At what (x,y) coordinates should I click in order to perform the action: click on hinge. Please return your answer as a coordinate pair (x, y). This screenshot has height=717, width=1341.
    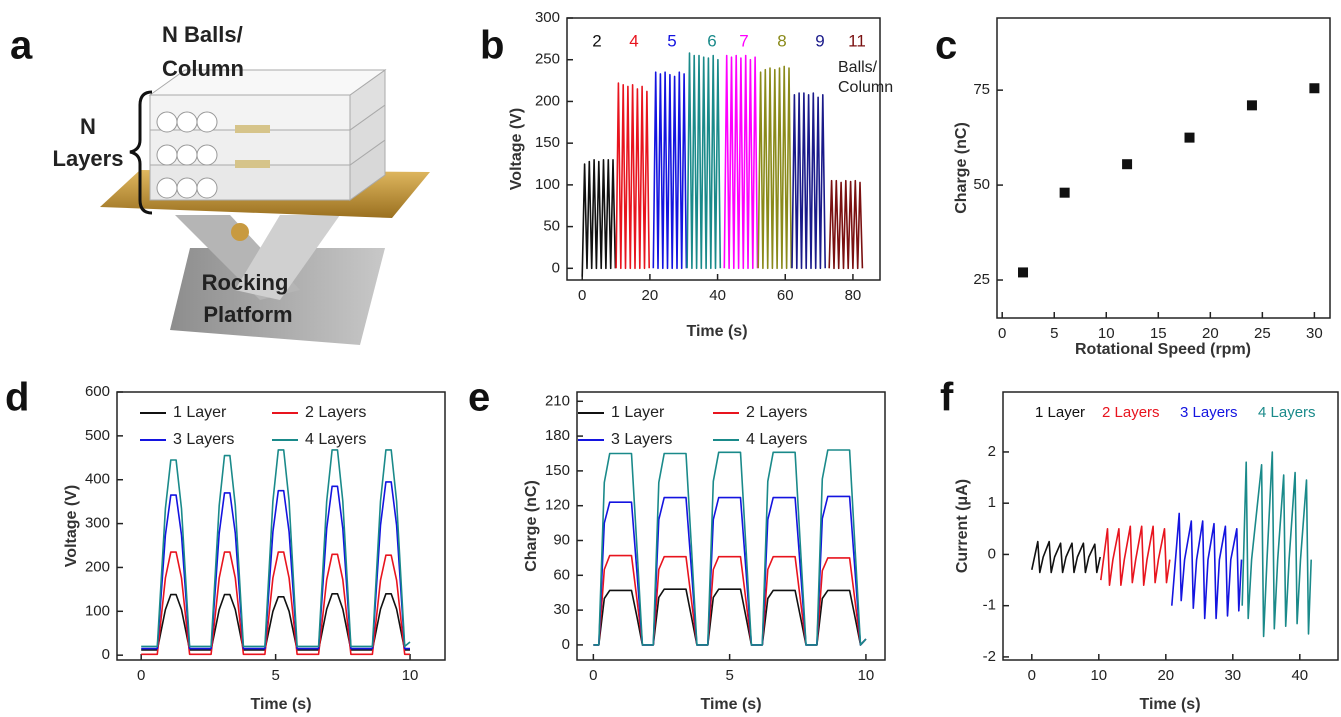
    Looking at the image, I should click on (240, 232).